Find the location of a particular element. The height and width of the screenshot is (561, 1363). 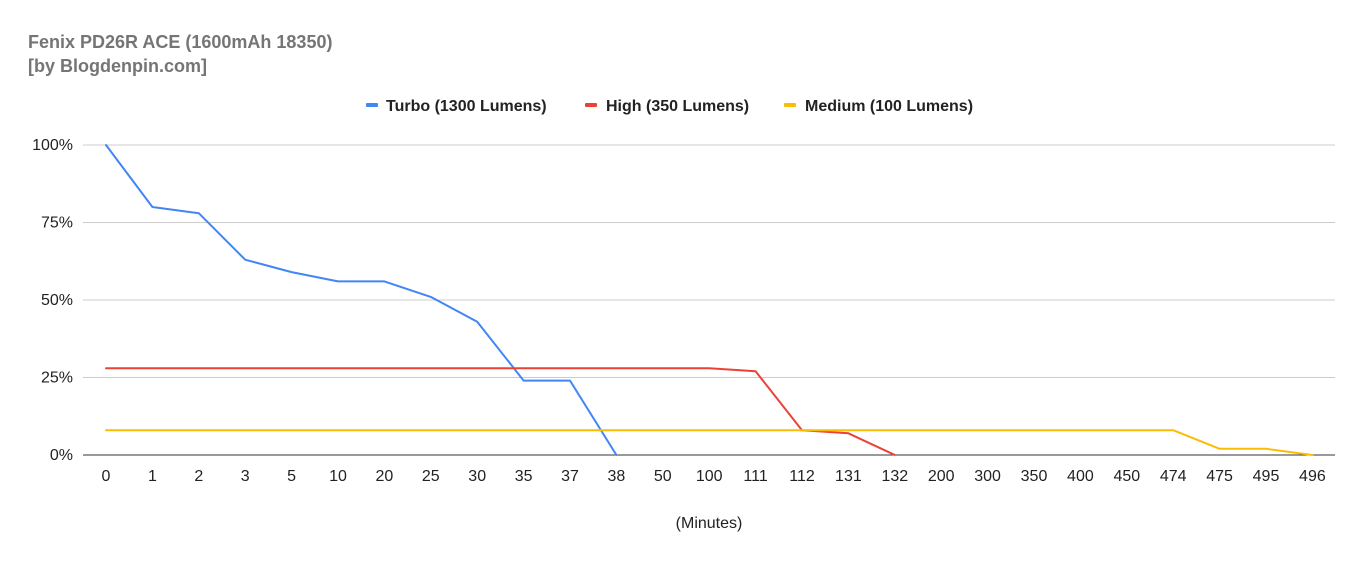

x-tick-label: 35 is located at coordinates (524, 476).